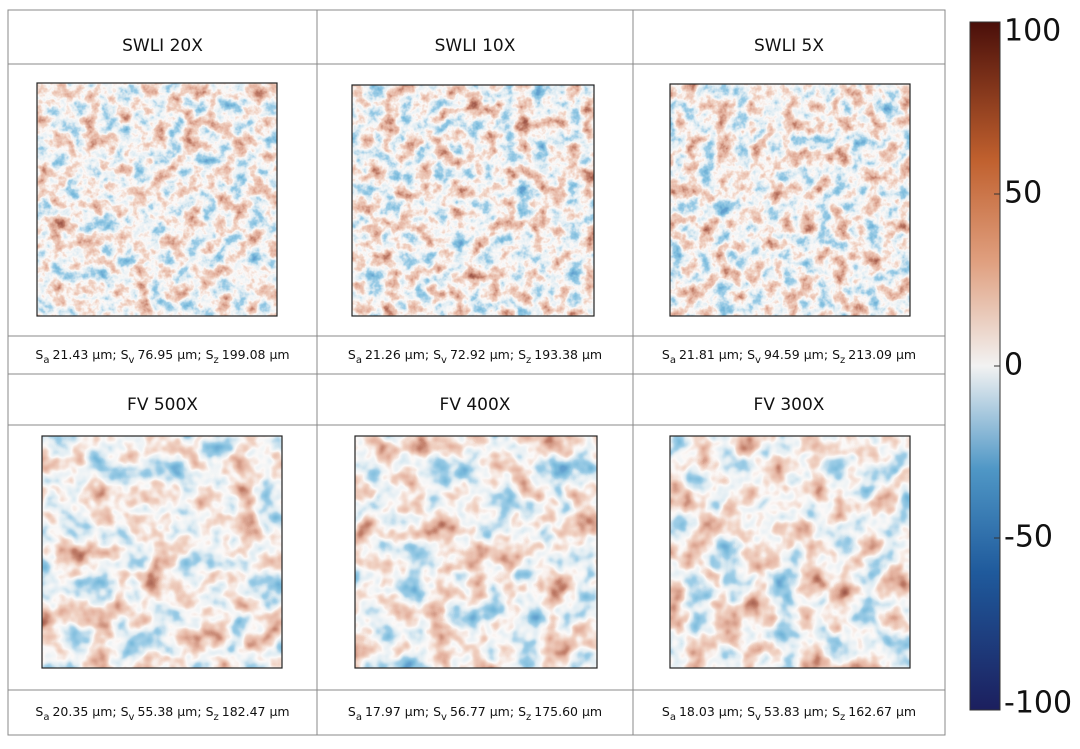 This screenshot has height=749, width=1080. I want to click on roughness-stats: Sa 20.35 μm; Sv 55.38 μm; Sz 182.47 μm, so click(162, 714).